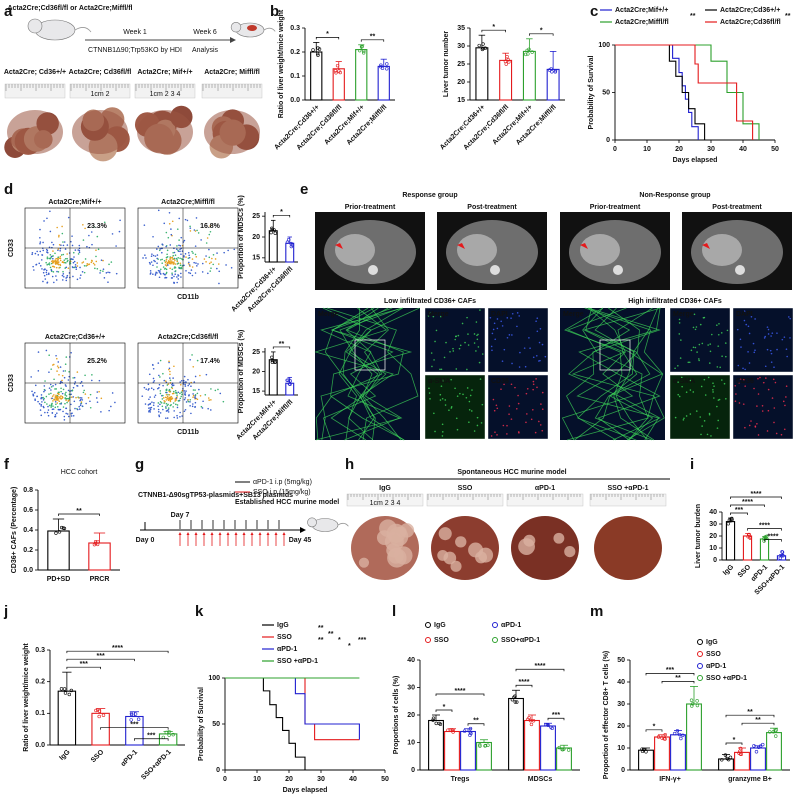 The image size is (796, 812). Describe the element at coordinates (385, 503) in the screenshot. I see `label: 1cm 2 3 4` at that location.